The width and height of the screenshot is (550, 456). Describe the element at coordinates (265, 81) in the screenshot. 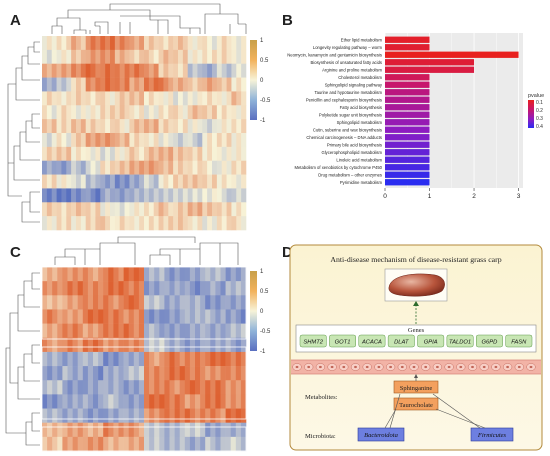

I see `color-scale-a-ticks: 1 0.5 0 -0.5 -1` at that location.